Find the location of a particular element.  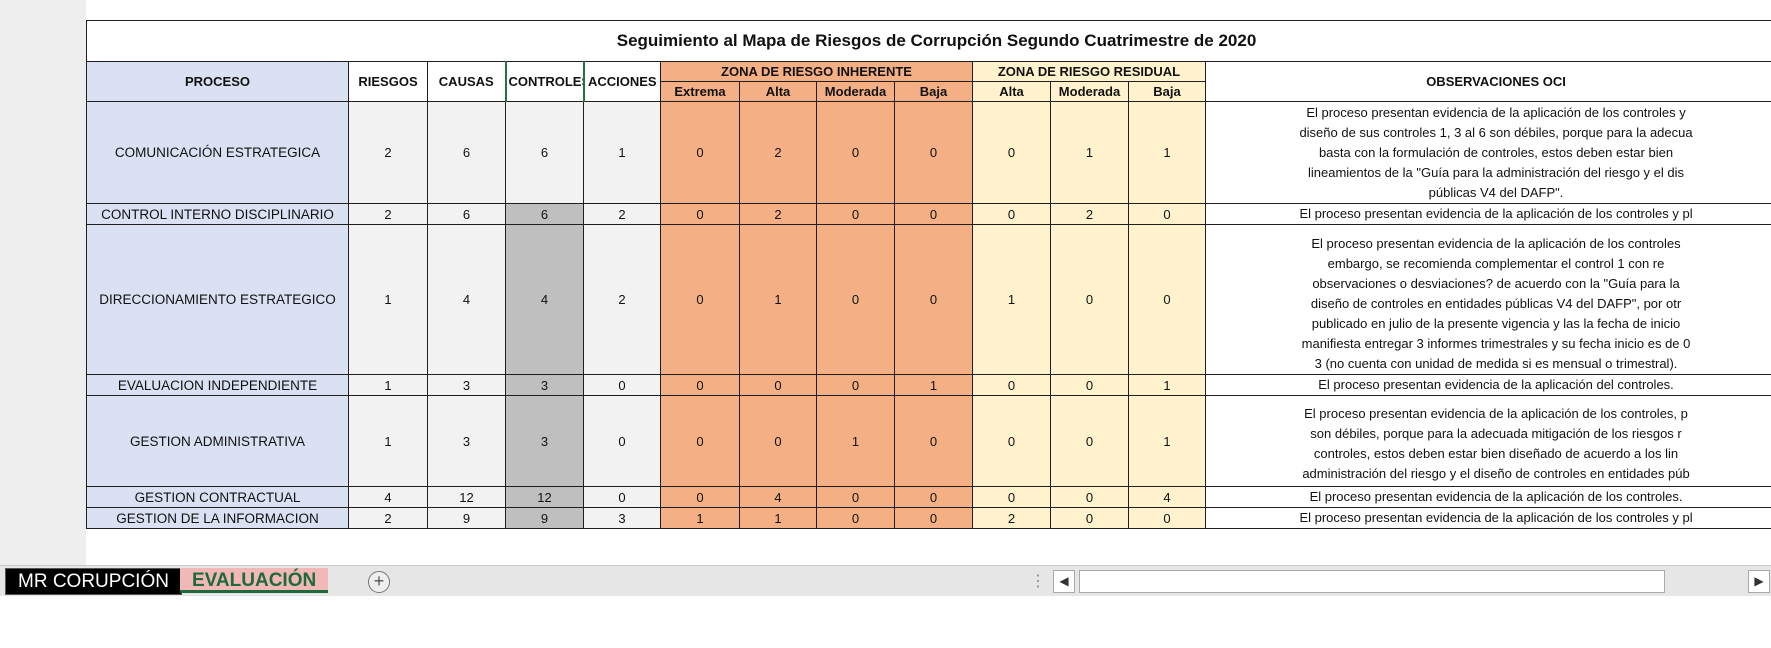

header-causas: CAUSAS is located at coordinates (466, 81).